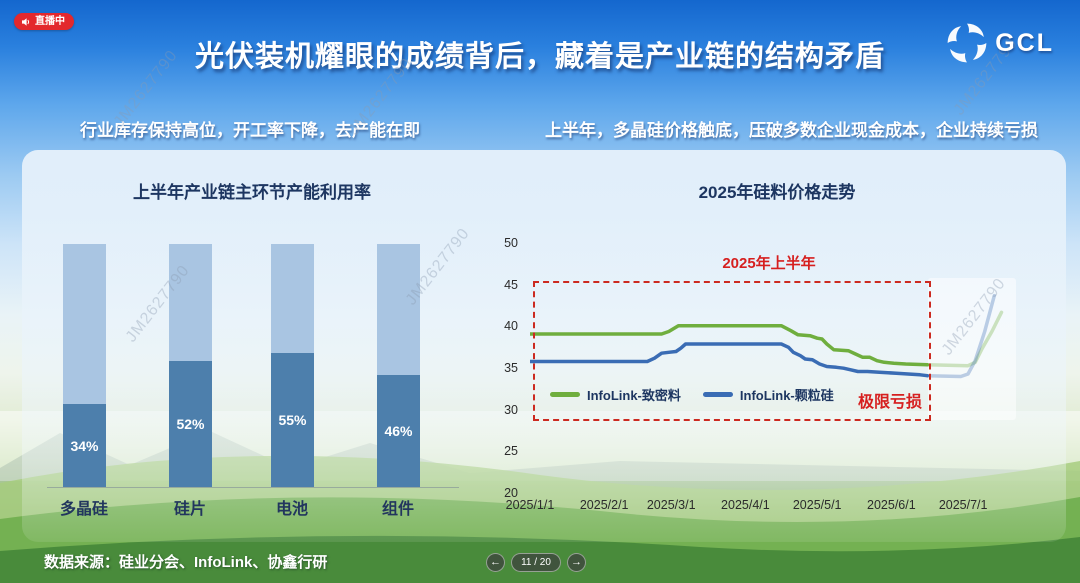  Describe the element at coordinates (250, 130) in the screenshot. I see `subtitle-left: 行业库存保持高位，开工率下降，去产能在即` at that location.